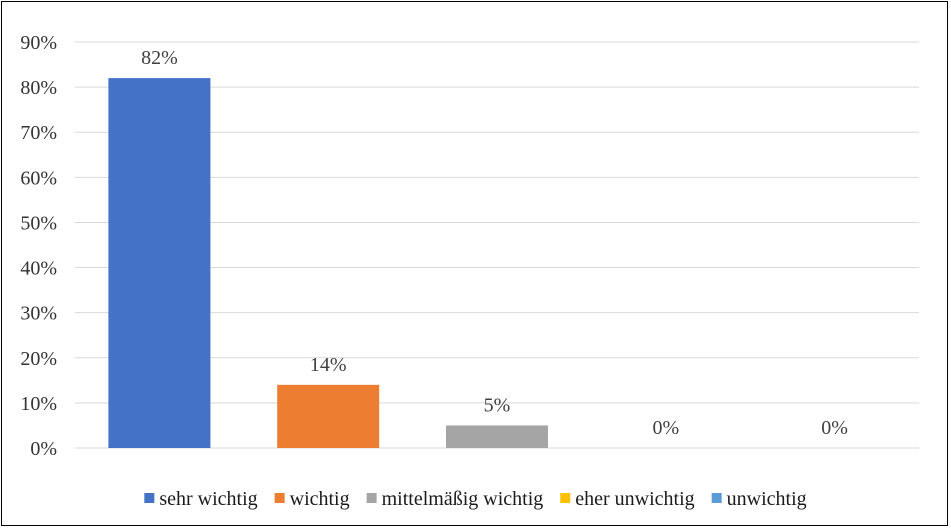 This screenshot has height=529, width=951. What do you see at coordinates (159, 58) in the screenshot?
I see `data-label: 82%` at bounding box center [159, 58].